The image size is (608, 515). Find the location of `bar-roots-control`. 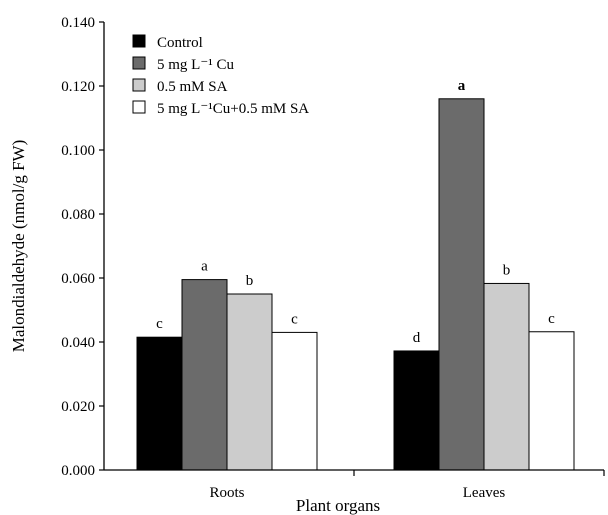

bar-roots-control is located at coordinates (159, 403).